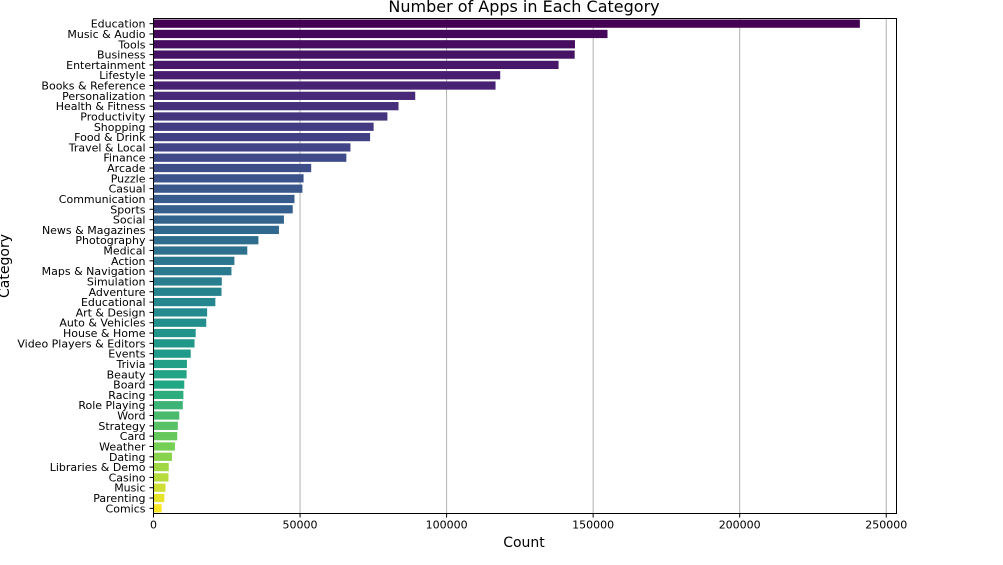 This screenshot has height=565, width=1003. What do you see at coordinates (126, 168) in the screenshot?
I see `y-tick-label: Arcade` at bounding box center [126, 168].